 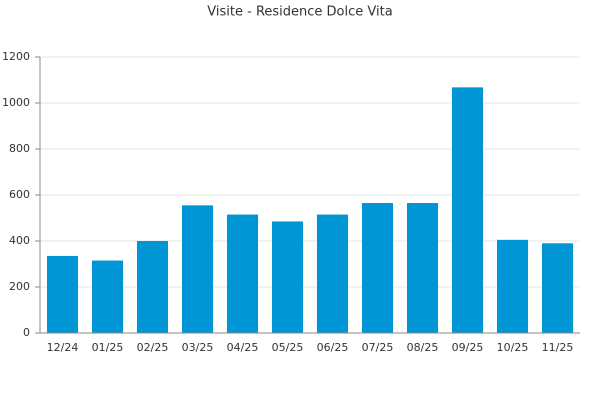 I want to click on x-tick-label: 09/25, so click(x=468, y=347).